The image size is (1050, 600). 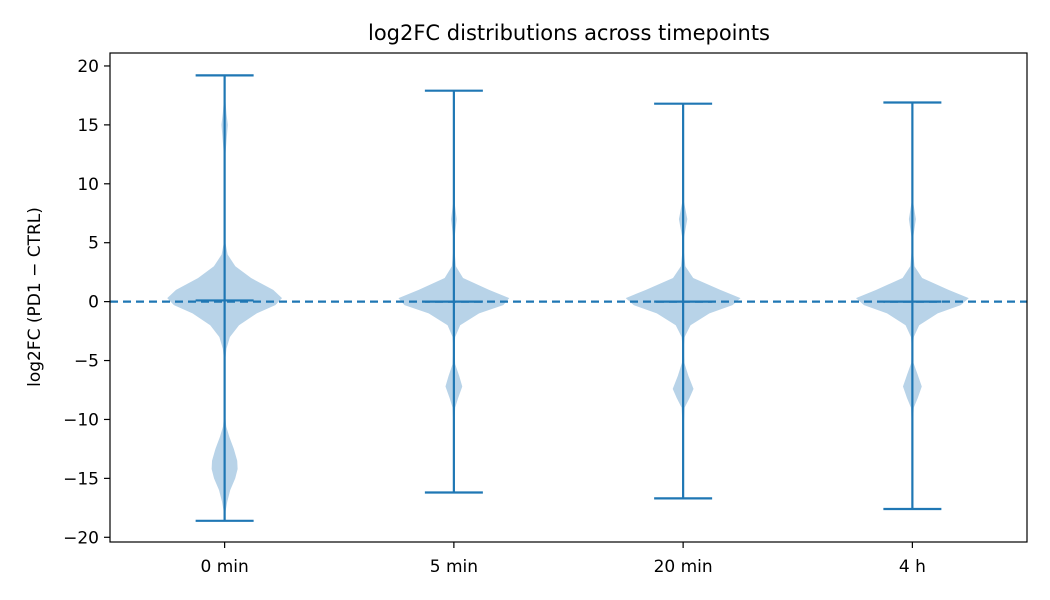 What do you see at coordinates (81, 420) in the screenshot?
I see `y-tick-label: −10` at bounding box center [81, 420].